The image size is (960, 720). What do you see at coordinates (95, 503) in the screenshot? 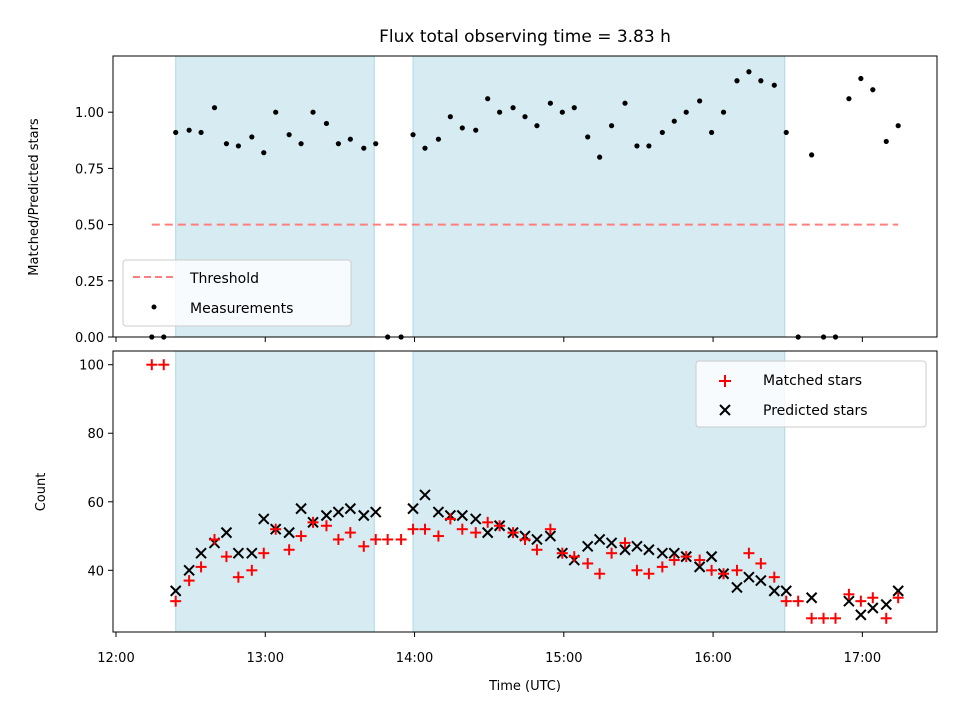
I see `bottom-y-tick-label: 60` at bounding box center [95, 503].